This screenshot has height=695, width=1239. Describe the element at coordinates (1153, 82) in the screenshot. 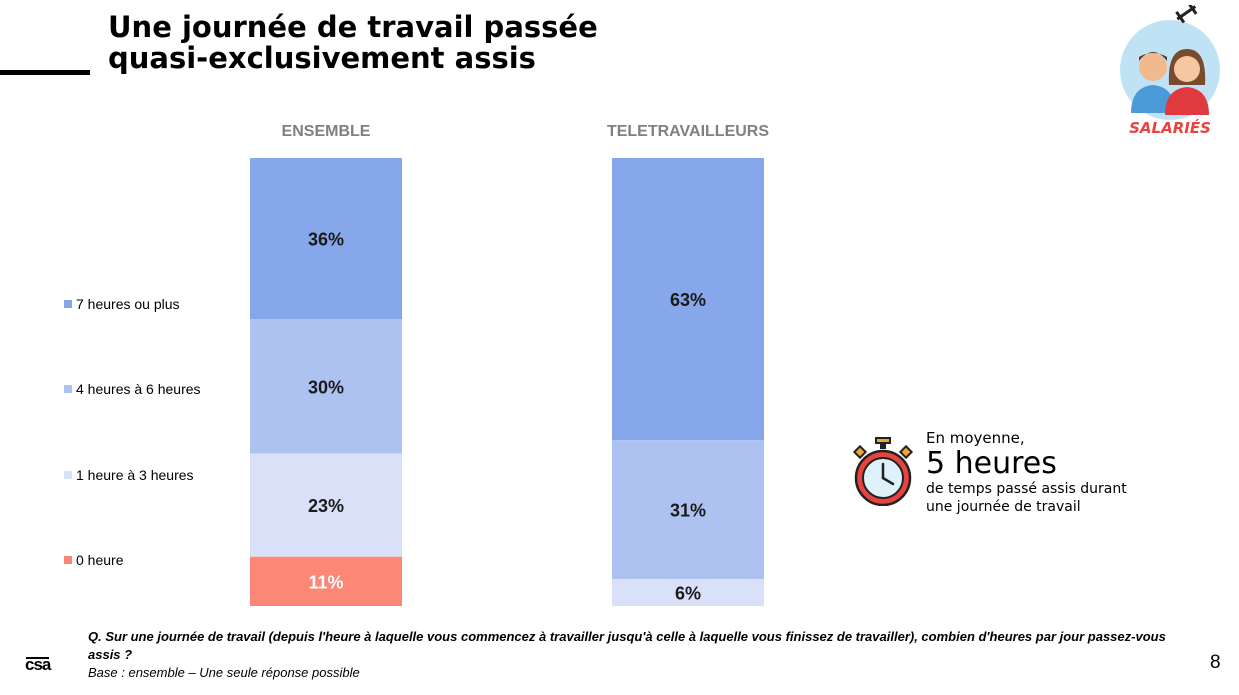

I see `man-icon` at that location.